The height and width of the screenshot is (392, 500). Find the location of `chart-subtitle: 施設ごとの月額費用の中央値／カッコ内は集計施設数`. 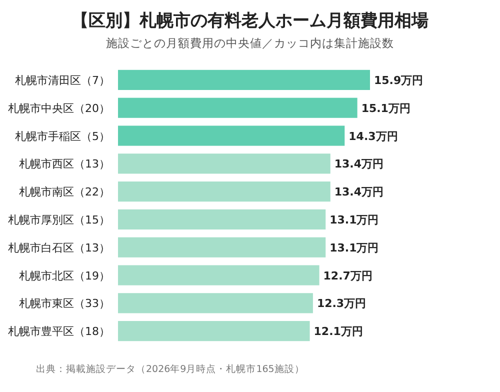

chart-subtitle: 施設ごとの月額費用の中央値／カッコ内は集計施設数 is located at coordinates (250, 43).